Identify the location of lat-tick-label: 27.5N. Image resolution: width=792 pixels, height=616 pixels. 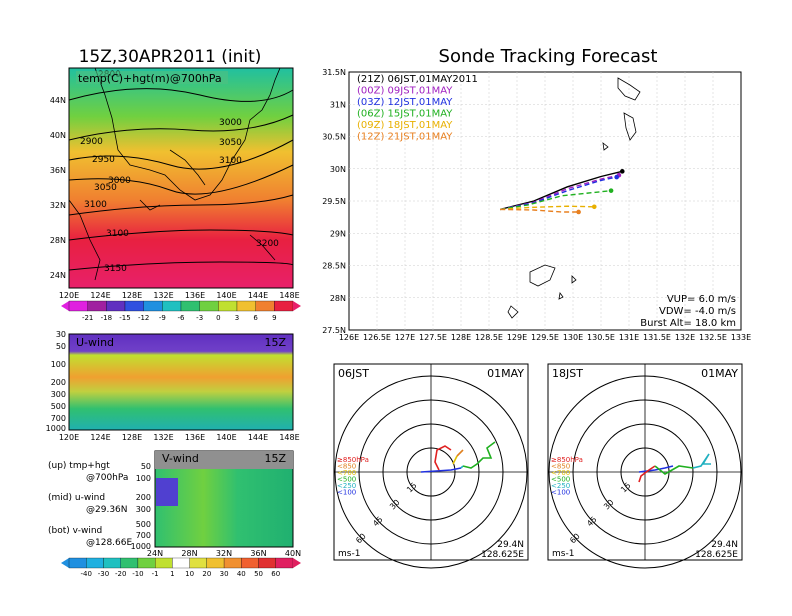
(334, 330).